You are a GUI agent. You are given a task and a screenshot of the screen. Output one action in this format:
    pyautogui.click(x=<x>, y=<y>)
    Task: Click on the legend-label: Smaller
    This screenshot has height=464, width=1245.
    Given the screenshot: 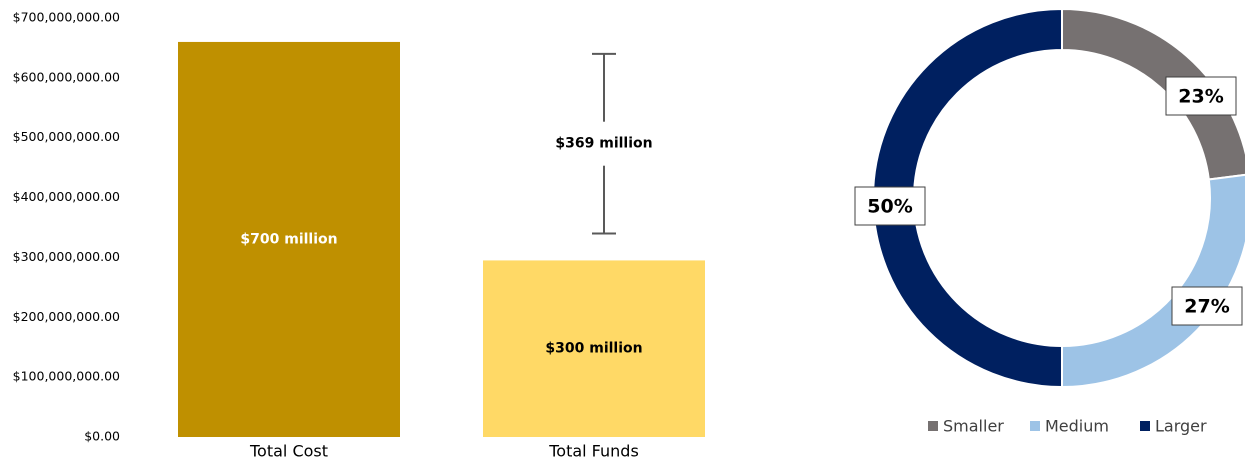 What is the action you would take?
    pyautogui.click(x=973, y=426)
    